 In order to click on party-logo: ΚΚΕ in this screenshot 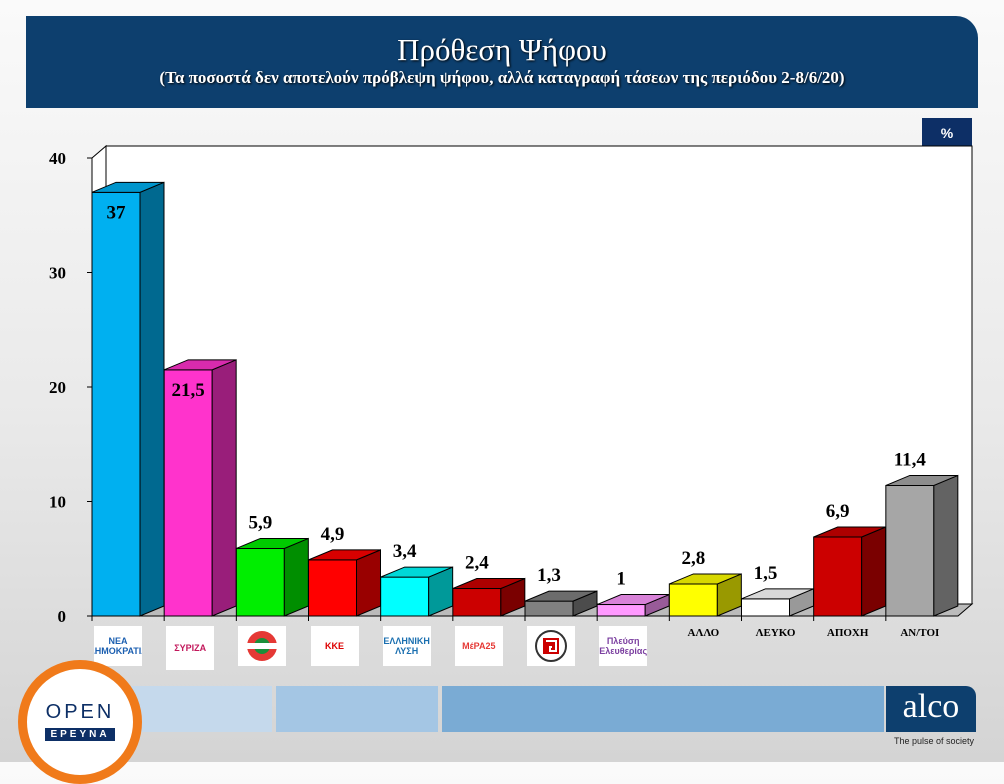, I will do `click(334, 646)`.